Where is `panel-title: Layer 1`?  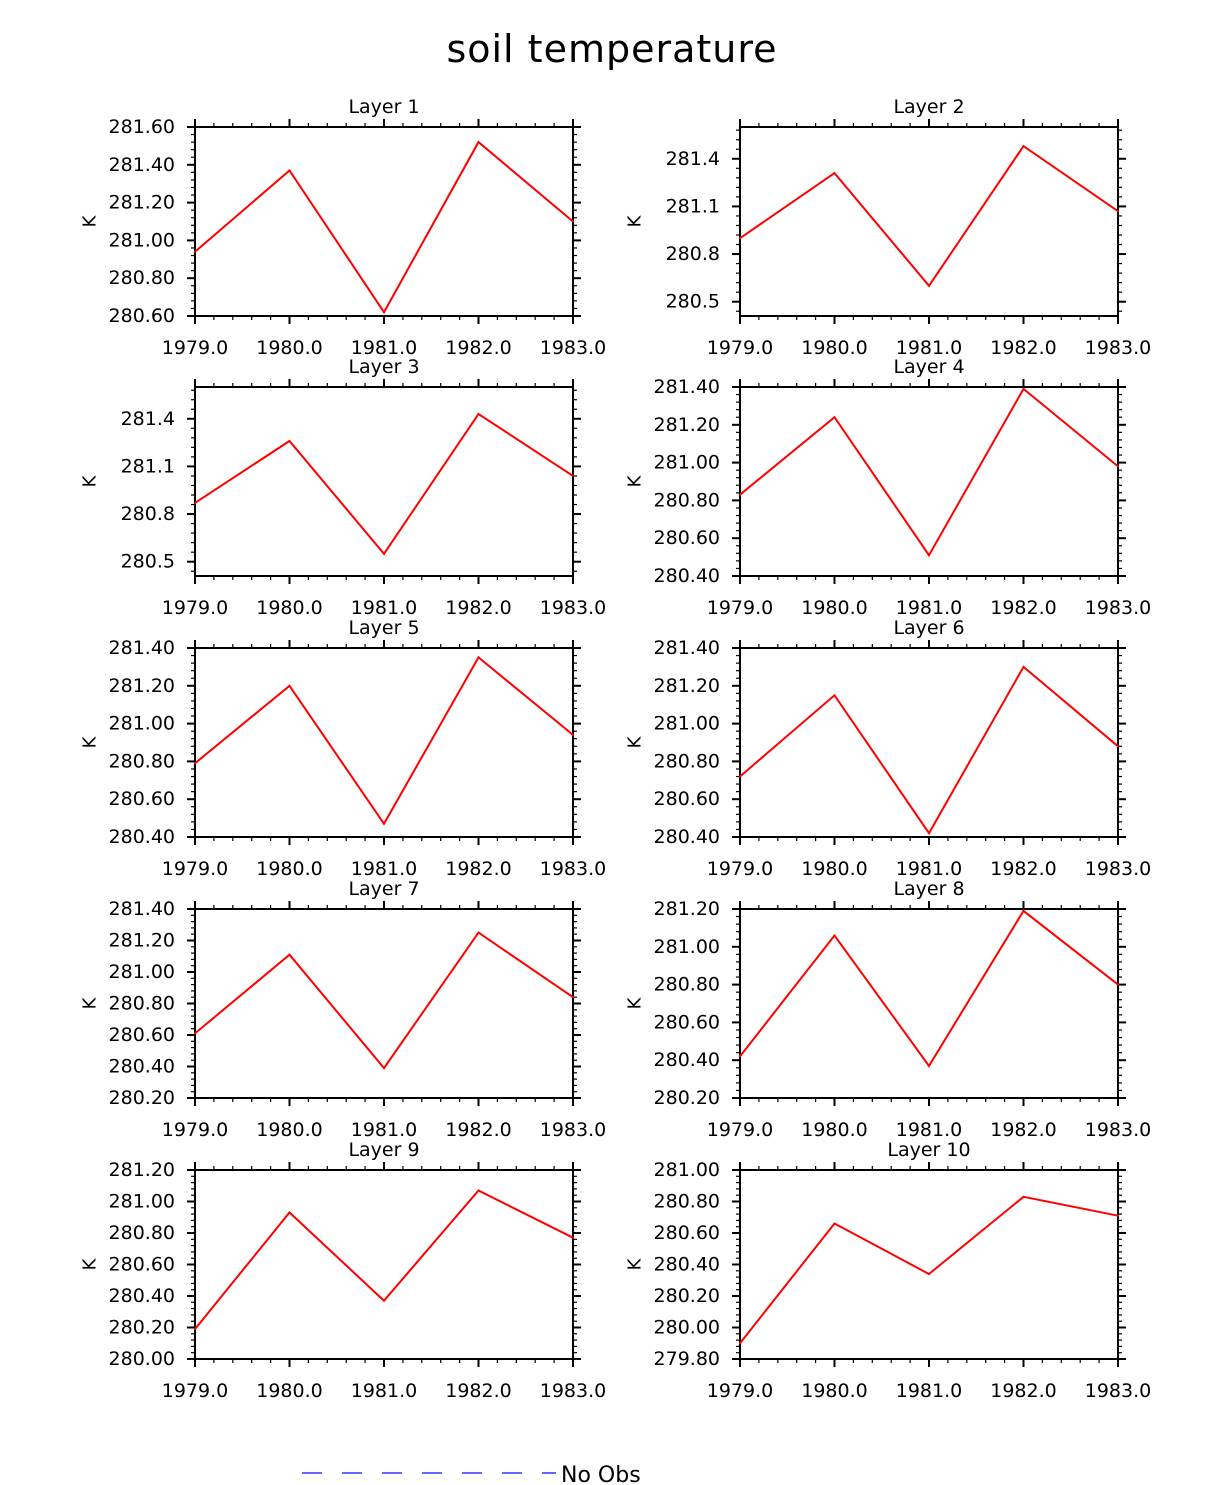
panel-title: Layer 1 is located at coordinates (383, 107).